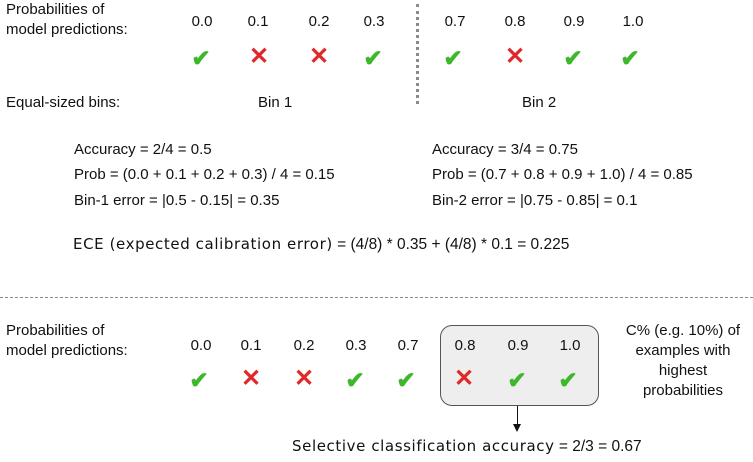 This screenshot has width=753, height=462. What do you see at coordinates (408, 345) in the screenshot?
I see `bottom-value: 0.7` at bounding box center [408, 345].